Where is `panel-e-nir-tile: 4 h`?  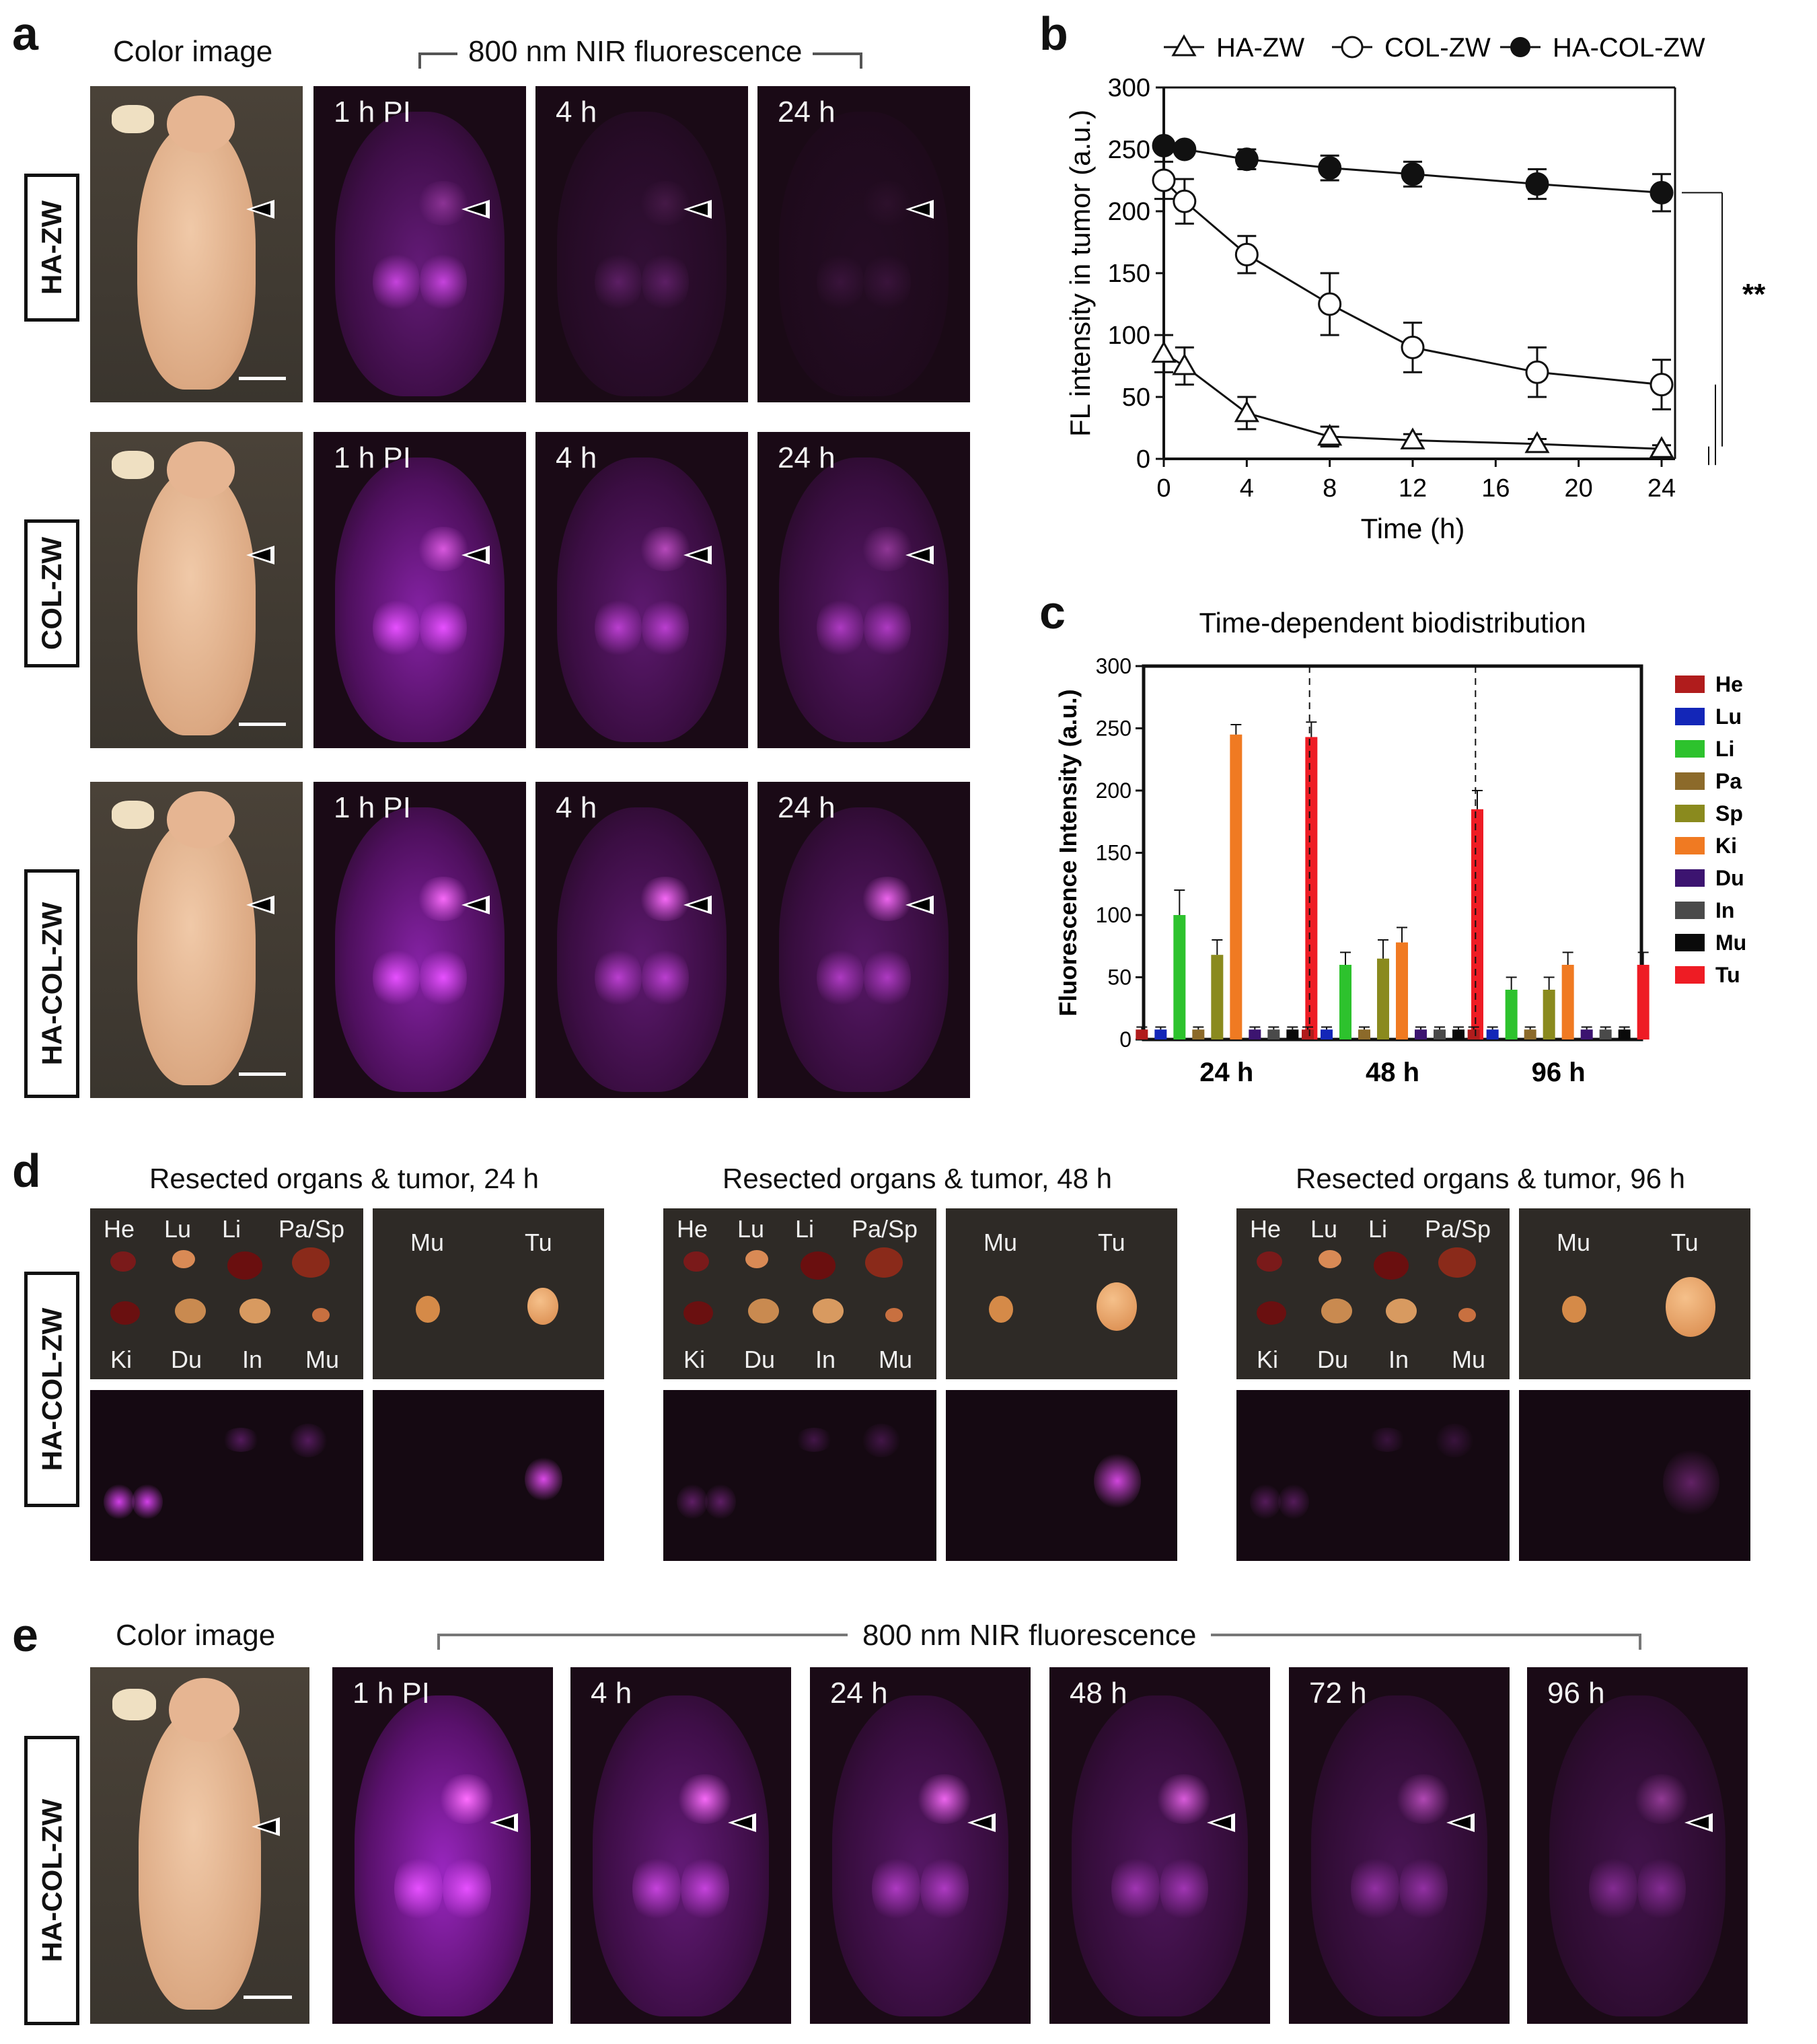 panel-e-nir-tile: 4 h is located at coordinates (680, 1845).